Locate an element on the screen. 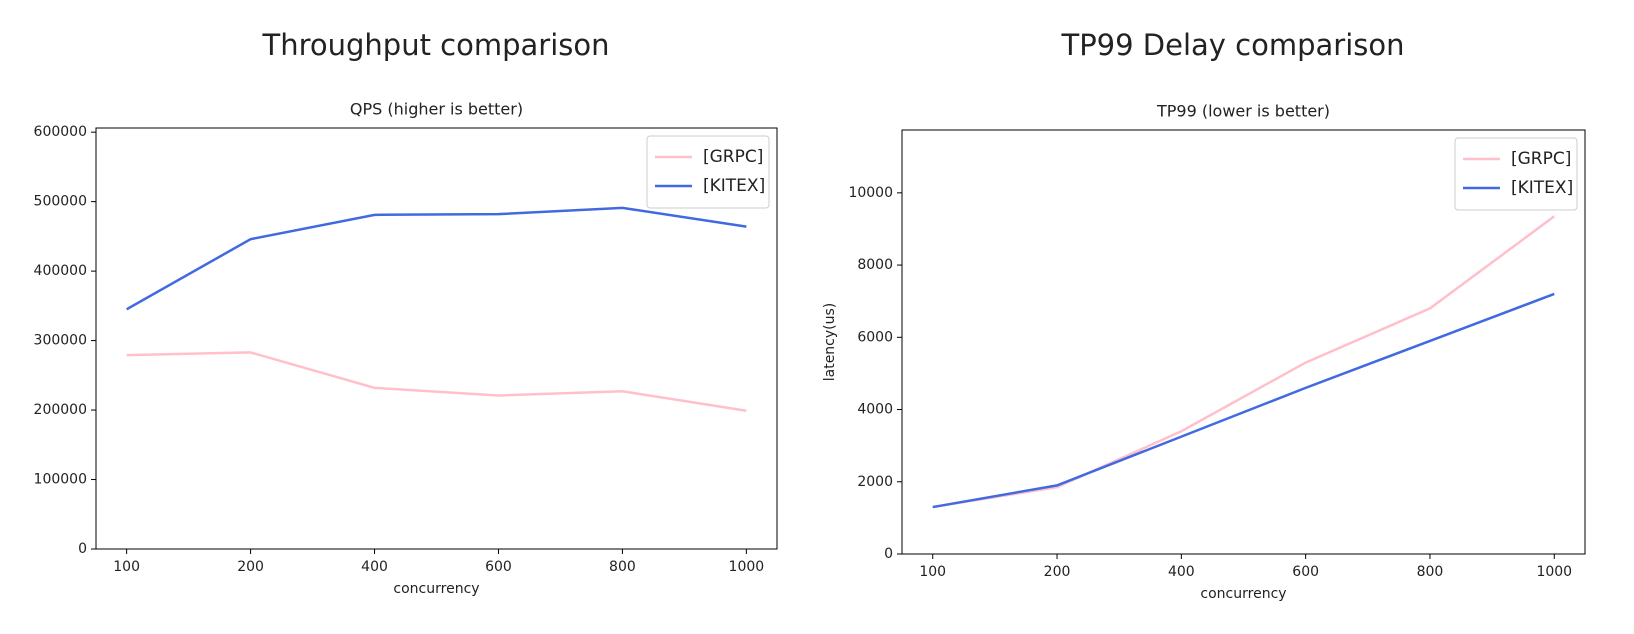 The width and height of the screenshot is (1634, 634). y-tick-label: 300000 is located at coordinates (60, 341).